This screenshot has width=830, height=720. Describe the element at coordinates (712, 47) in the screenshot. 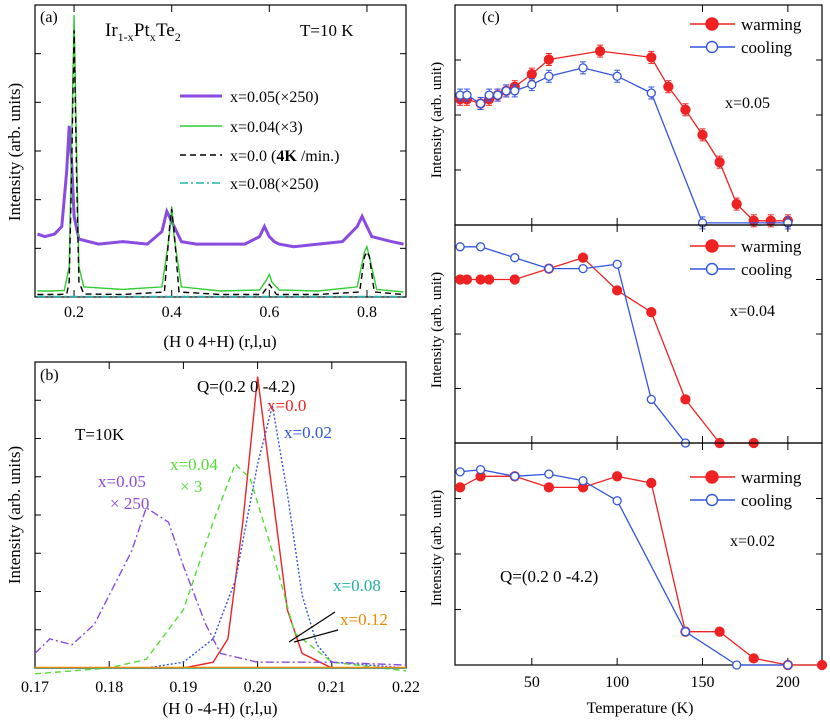

I see `panel-c0-legend-marker` at that location.